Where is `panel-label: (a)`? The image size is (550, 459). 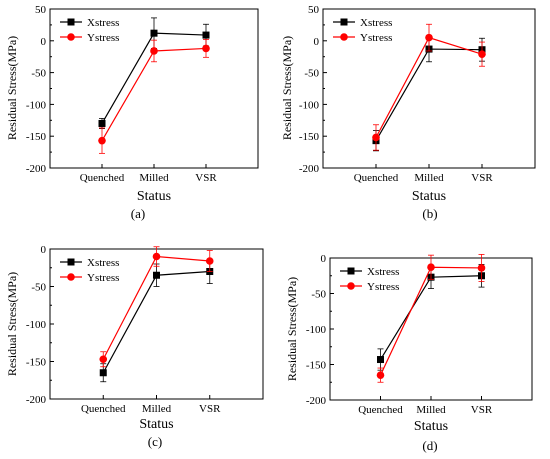 panel-label: (a) is located at coordinates (138, 213).